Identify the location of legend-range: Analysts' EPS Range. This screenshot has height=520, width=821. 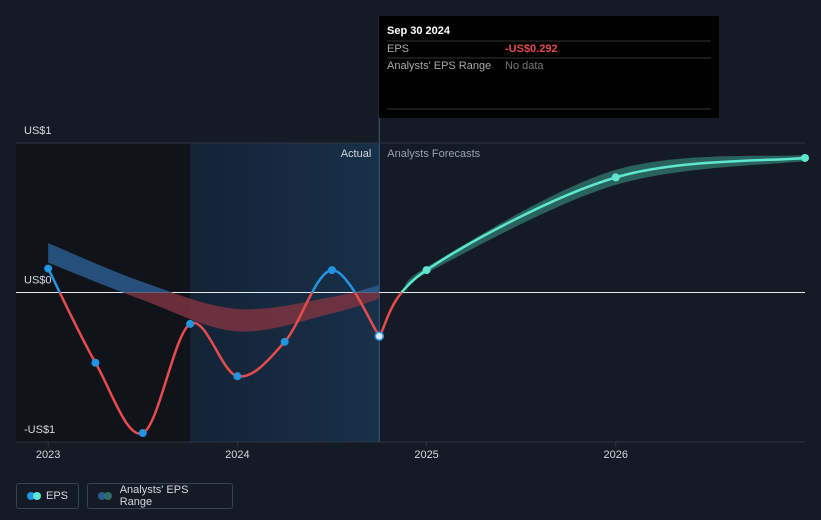
(160, 496).